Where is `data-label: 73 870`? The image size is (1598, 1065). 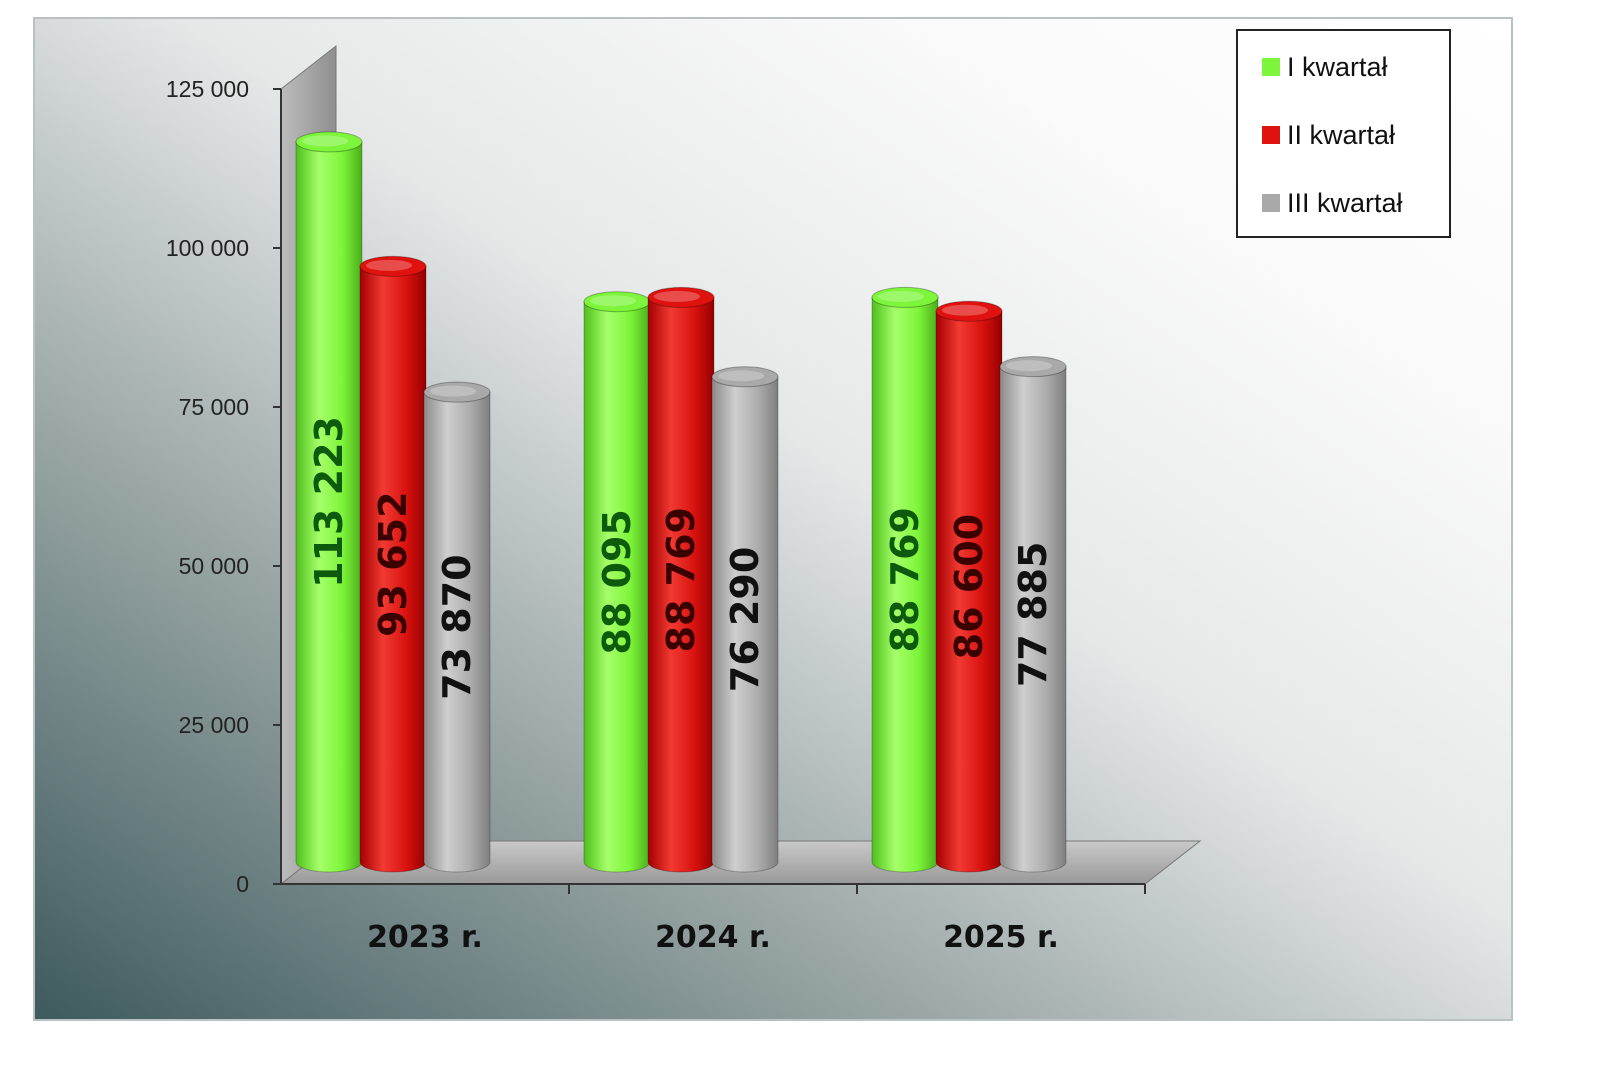
data-label: 73 870 is located at coordinates (457, 626).